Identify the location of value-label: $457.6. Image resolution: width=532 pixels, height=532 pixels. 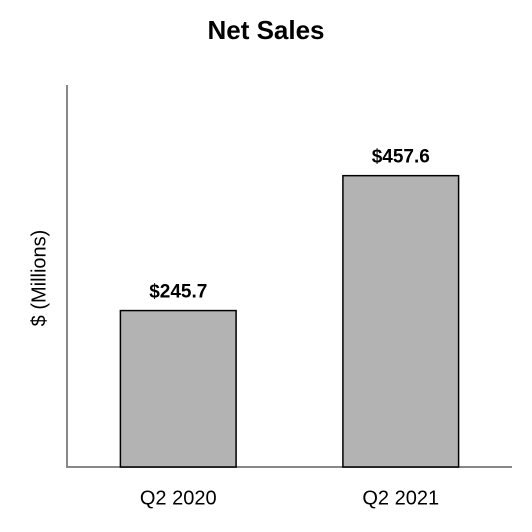
(401, 157).